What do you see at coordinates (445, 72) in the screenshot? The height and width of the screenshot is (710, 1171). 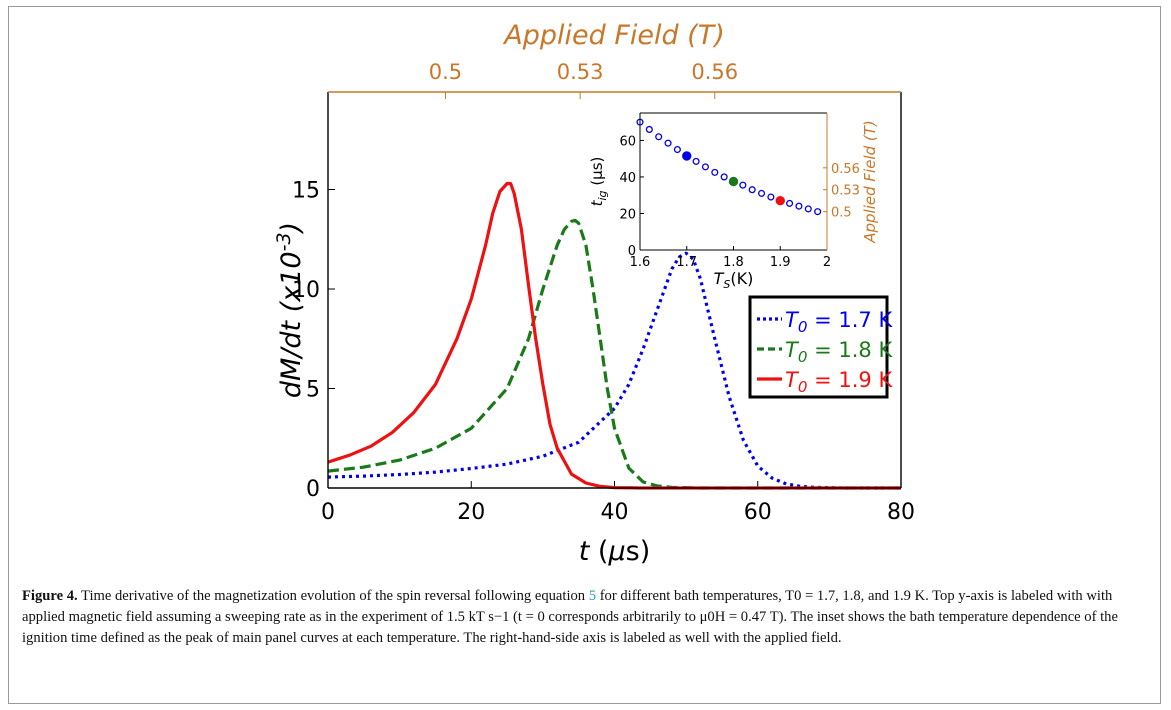 I see `top-tick-label: 0.5` at bounding box center [445, 72].